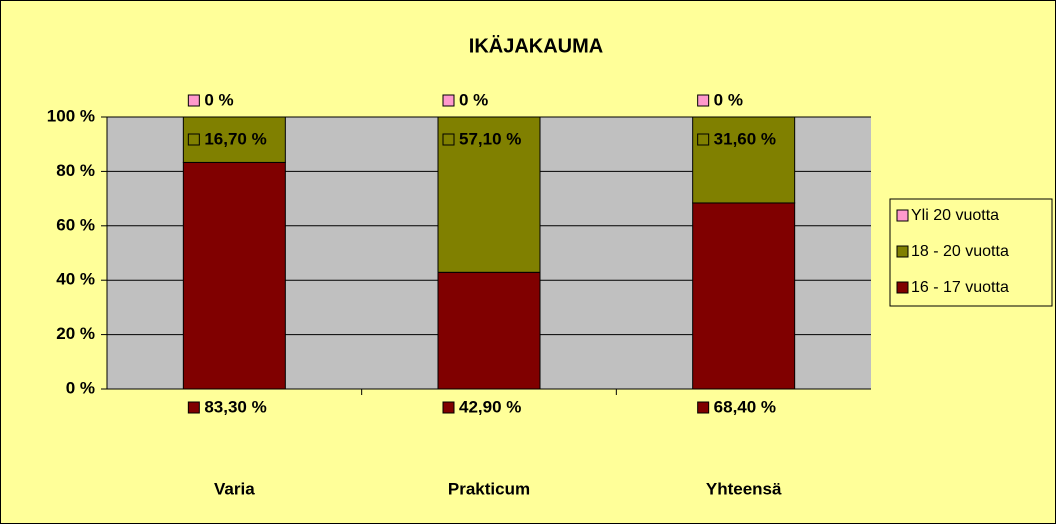 Image resolution: width=1056 pixels, height=524 pixels. What do you see at coordinates (960, 287) in the screenshot?
I see `legend-label: 16 - 17 vuotta` at bounding box center [960, 287].